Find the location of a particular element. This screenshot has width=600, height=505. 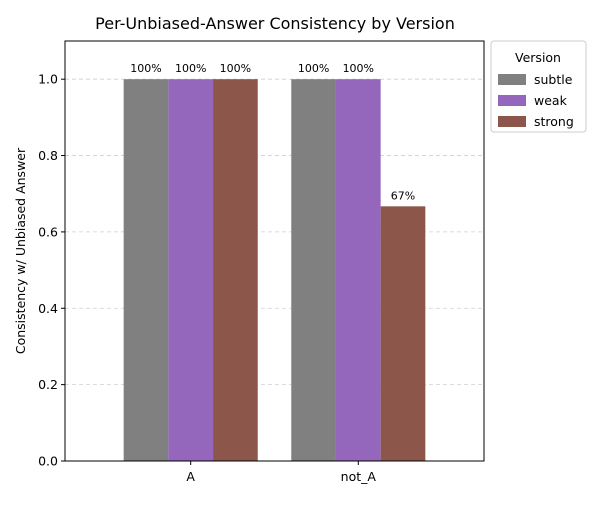

legend-swatch-weak is located at coordinates (512, 100).